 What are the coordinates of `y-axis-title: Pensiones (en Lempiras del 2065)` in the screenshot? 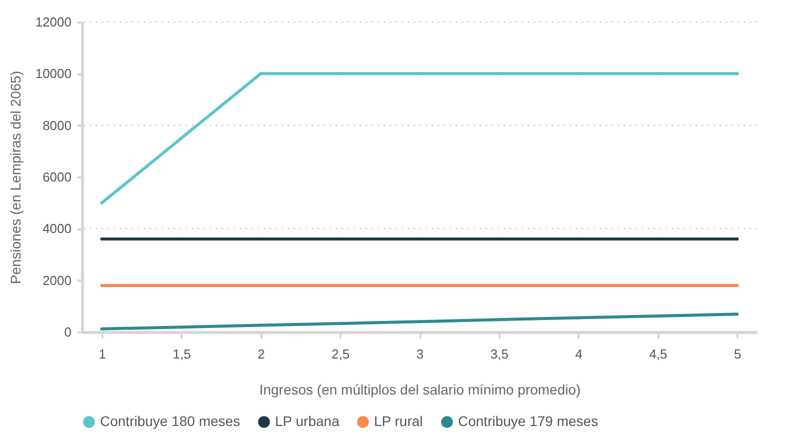 It's located at (15, 177).